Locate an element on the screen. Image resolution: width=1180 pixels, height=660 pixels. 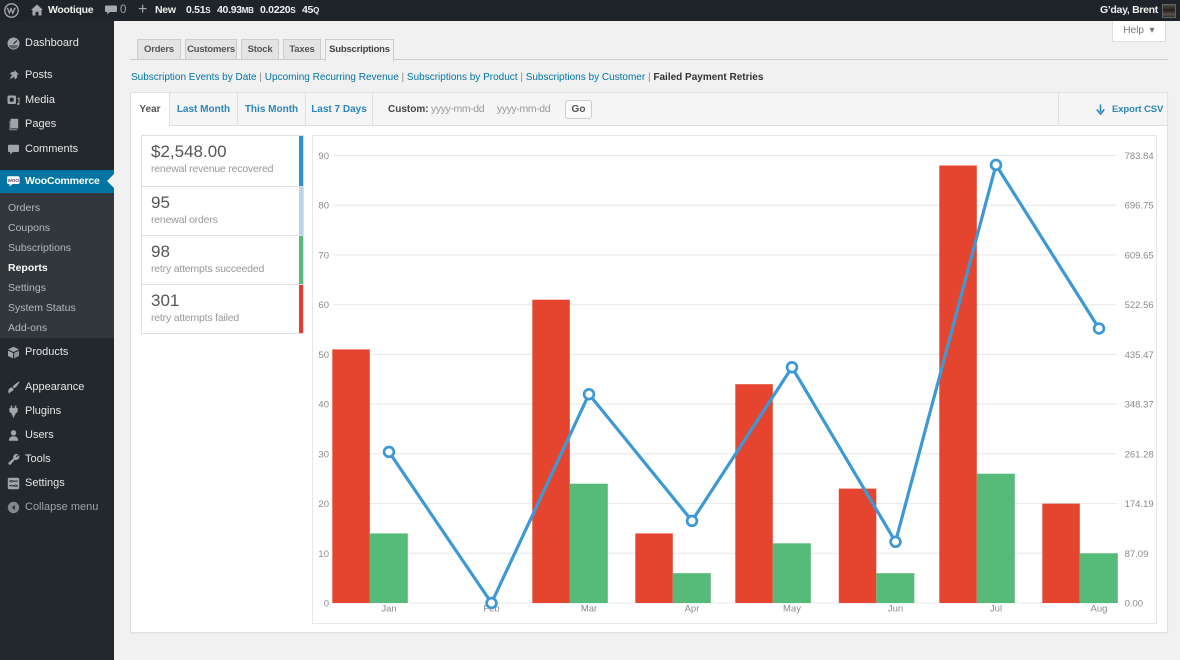
svg-text: May is located at coordinates (792, 609).